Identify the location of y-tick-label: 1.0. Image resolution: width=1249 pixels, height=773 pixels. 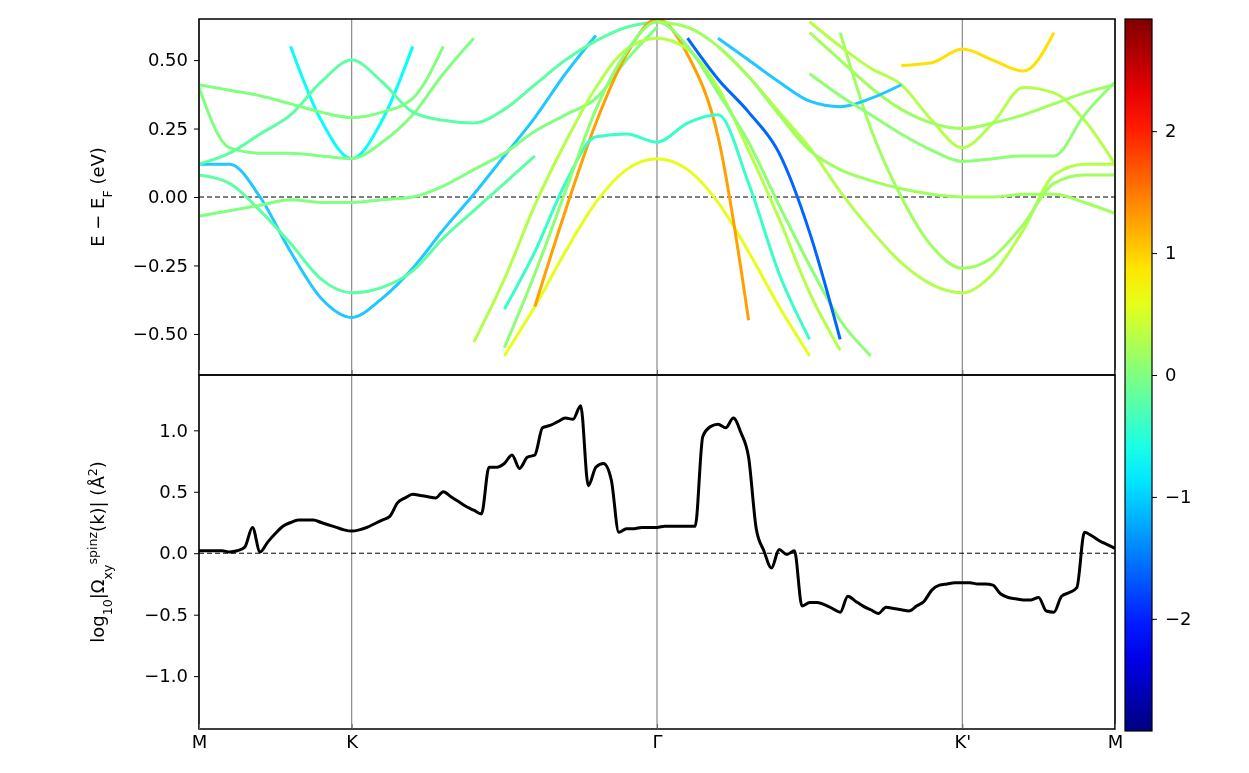
(173, 430).